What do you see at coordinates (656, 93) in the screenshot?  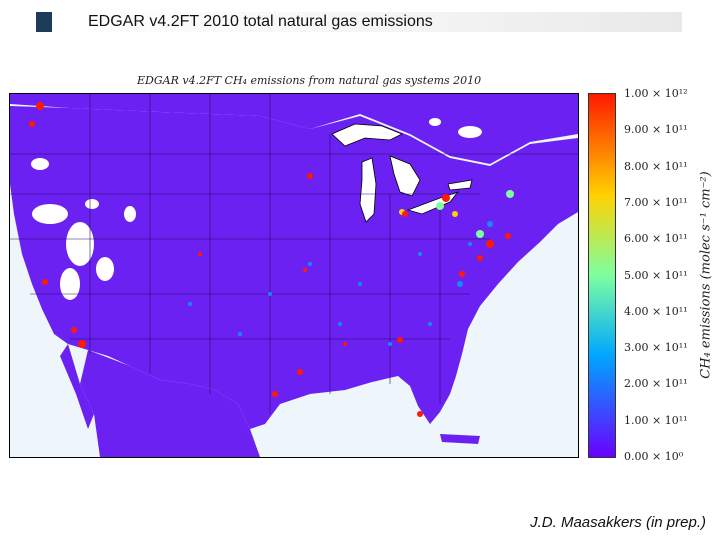 I see `colorbar-tick-label: 1.00 × 10¹²` at bounding box center [656, 93].